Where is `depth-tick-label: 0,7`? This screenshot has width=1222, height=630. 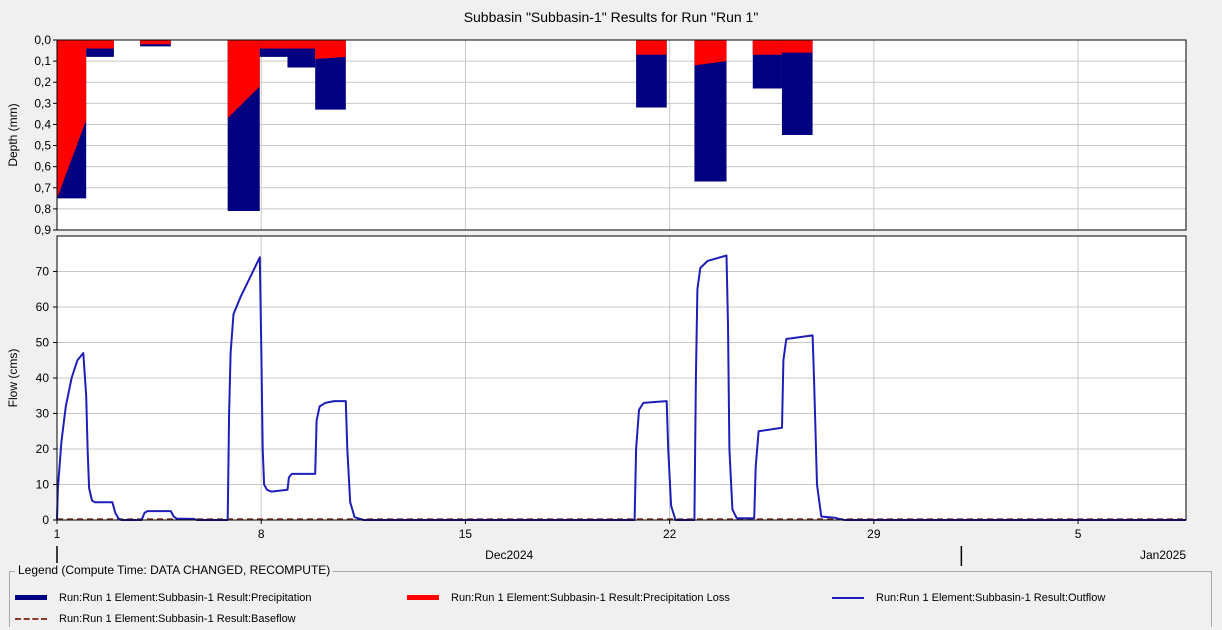
depth-tick-label: 0,7 is located at coordinates (42, 188).